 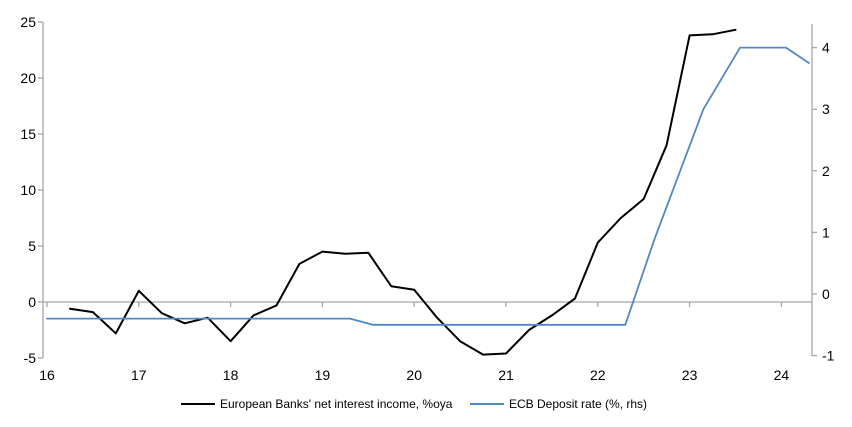 What do you see at coordinates (32, 246) in the screenshot?
I see `left-axis-label: 5` at bounding box center [32, 246].